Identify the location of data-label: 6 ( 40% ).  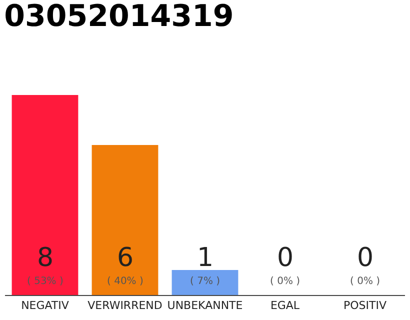
(125, 265).